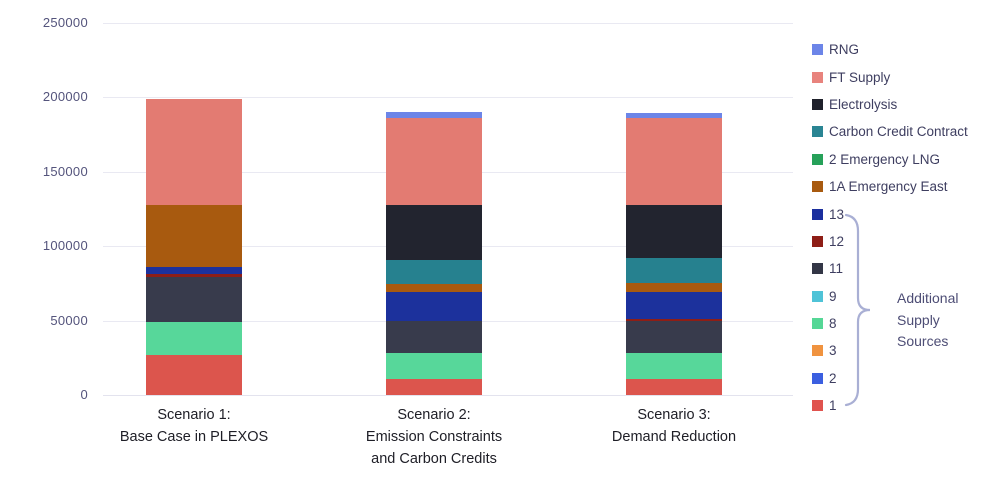  I want to click on category-label-line: Emission Constraints, so click(434, 436).